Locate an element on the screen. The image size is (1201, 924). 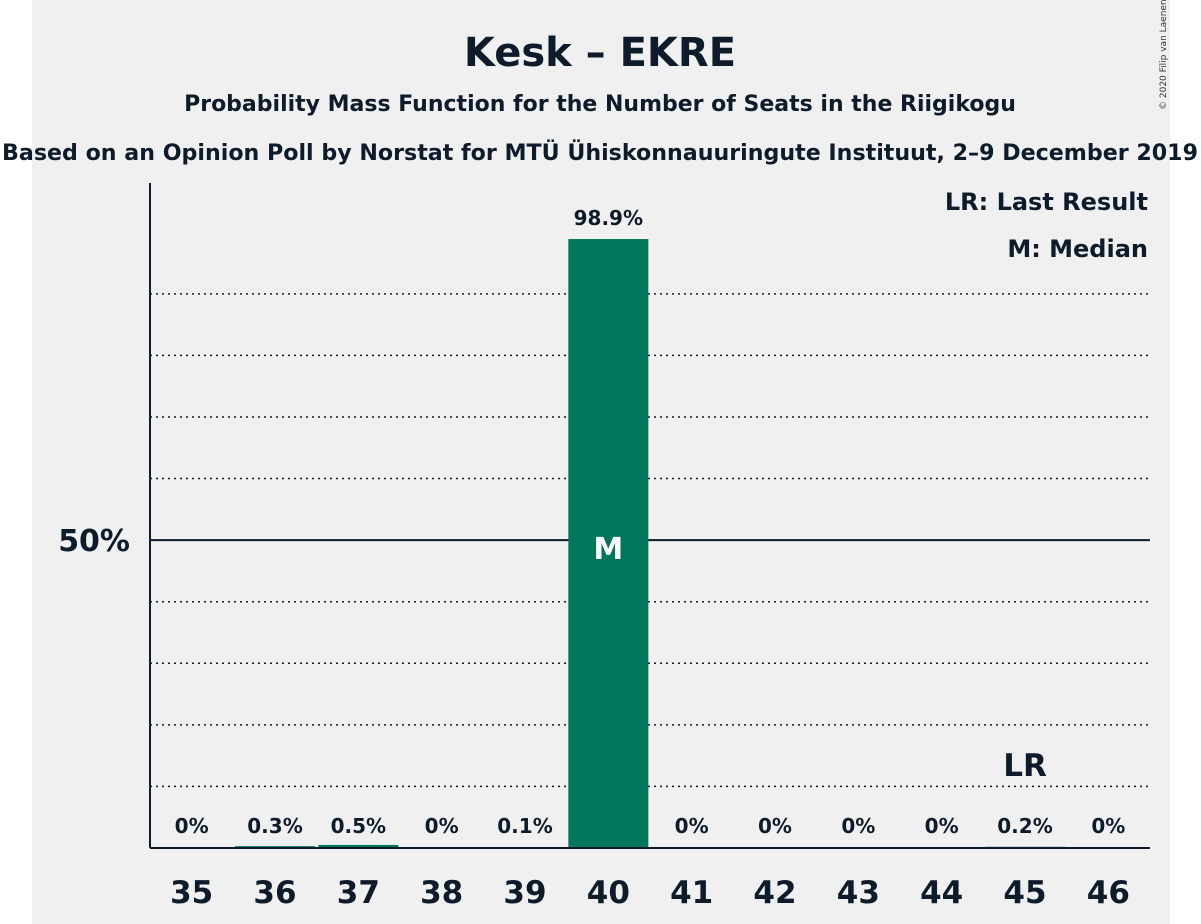
y-tick-label: 50% is located at coordinates (94, 541).